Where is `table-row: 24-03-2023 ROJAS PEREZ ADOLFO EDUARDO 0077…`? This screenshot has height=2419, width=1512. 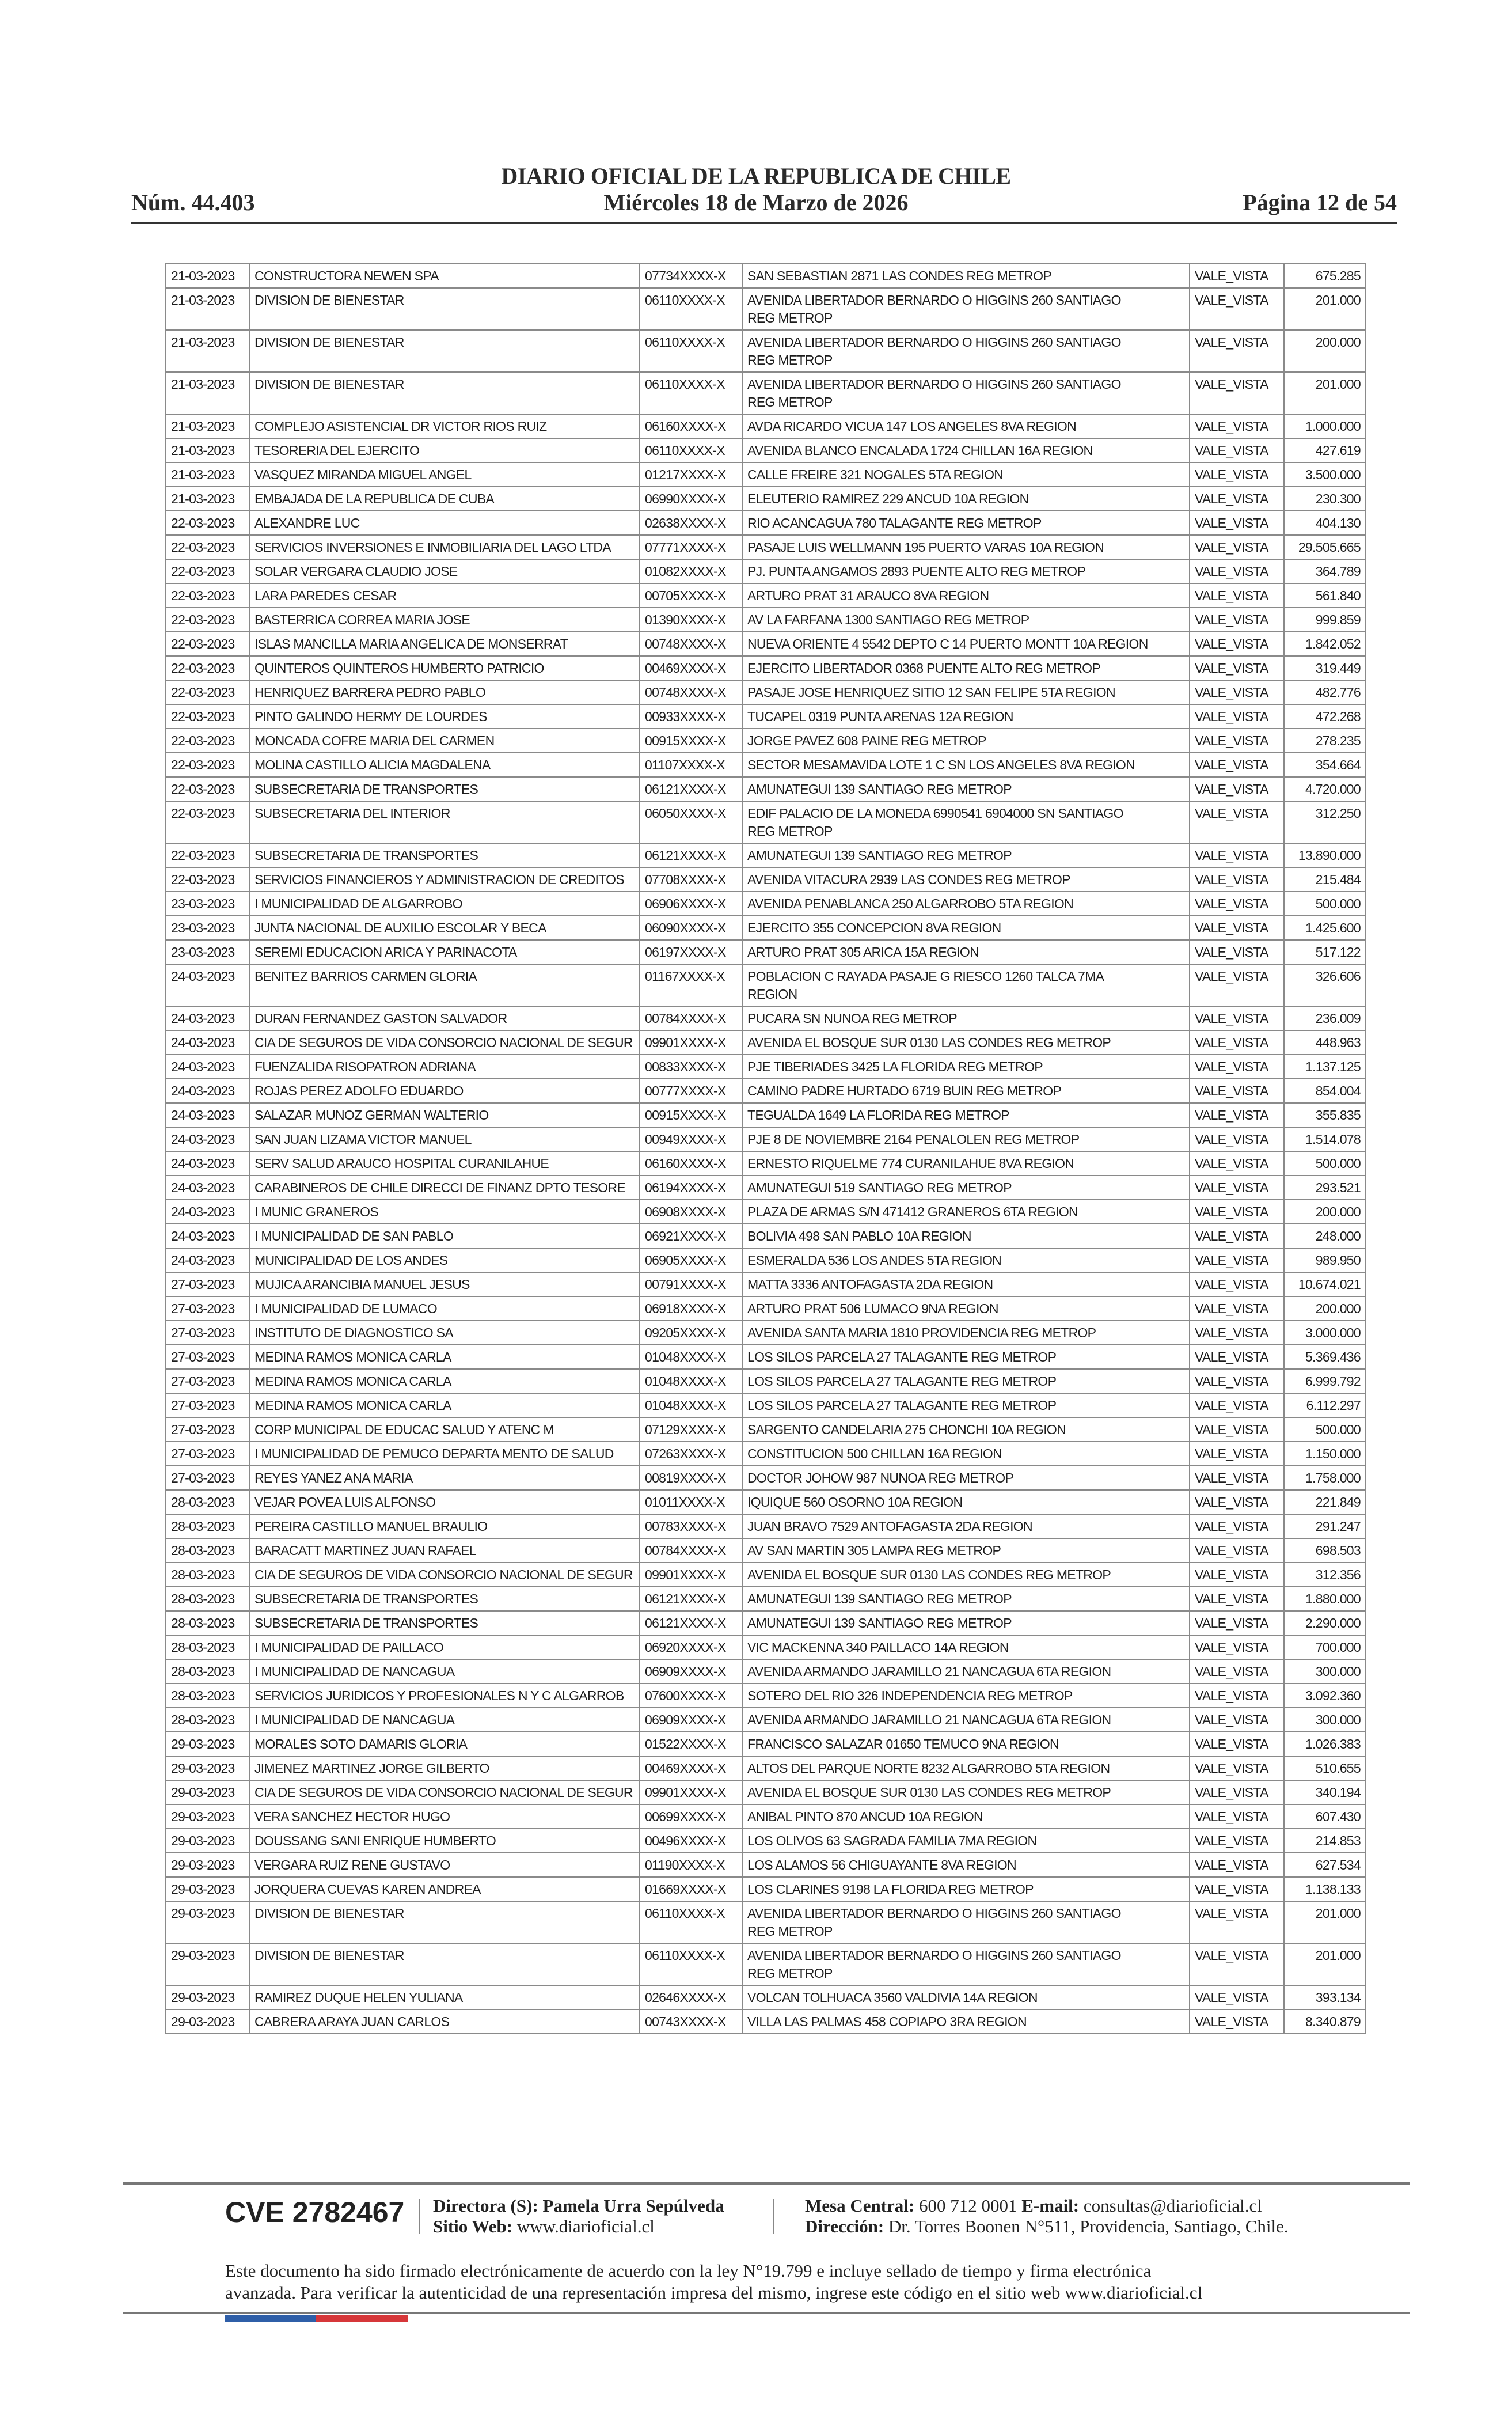 table-row: 24-03-2023 ROJAS PEREZ ADOLFO EDUARDO 0077… is located at coordinates (765, 1091).